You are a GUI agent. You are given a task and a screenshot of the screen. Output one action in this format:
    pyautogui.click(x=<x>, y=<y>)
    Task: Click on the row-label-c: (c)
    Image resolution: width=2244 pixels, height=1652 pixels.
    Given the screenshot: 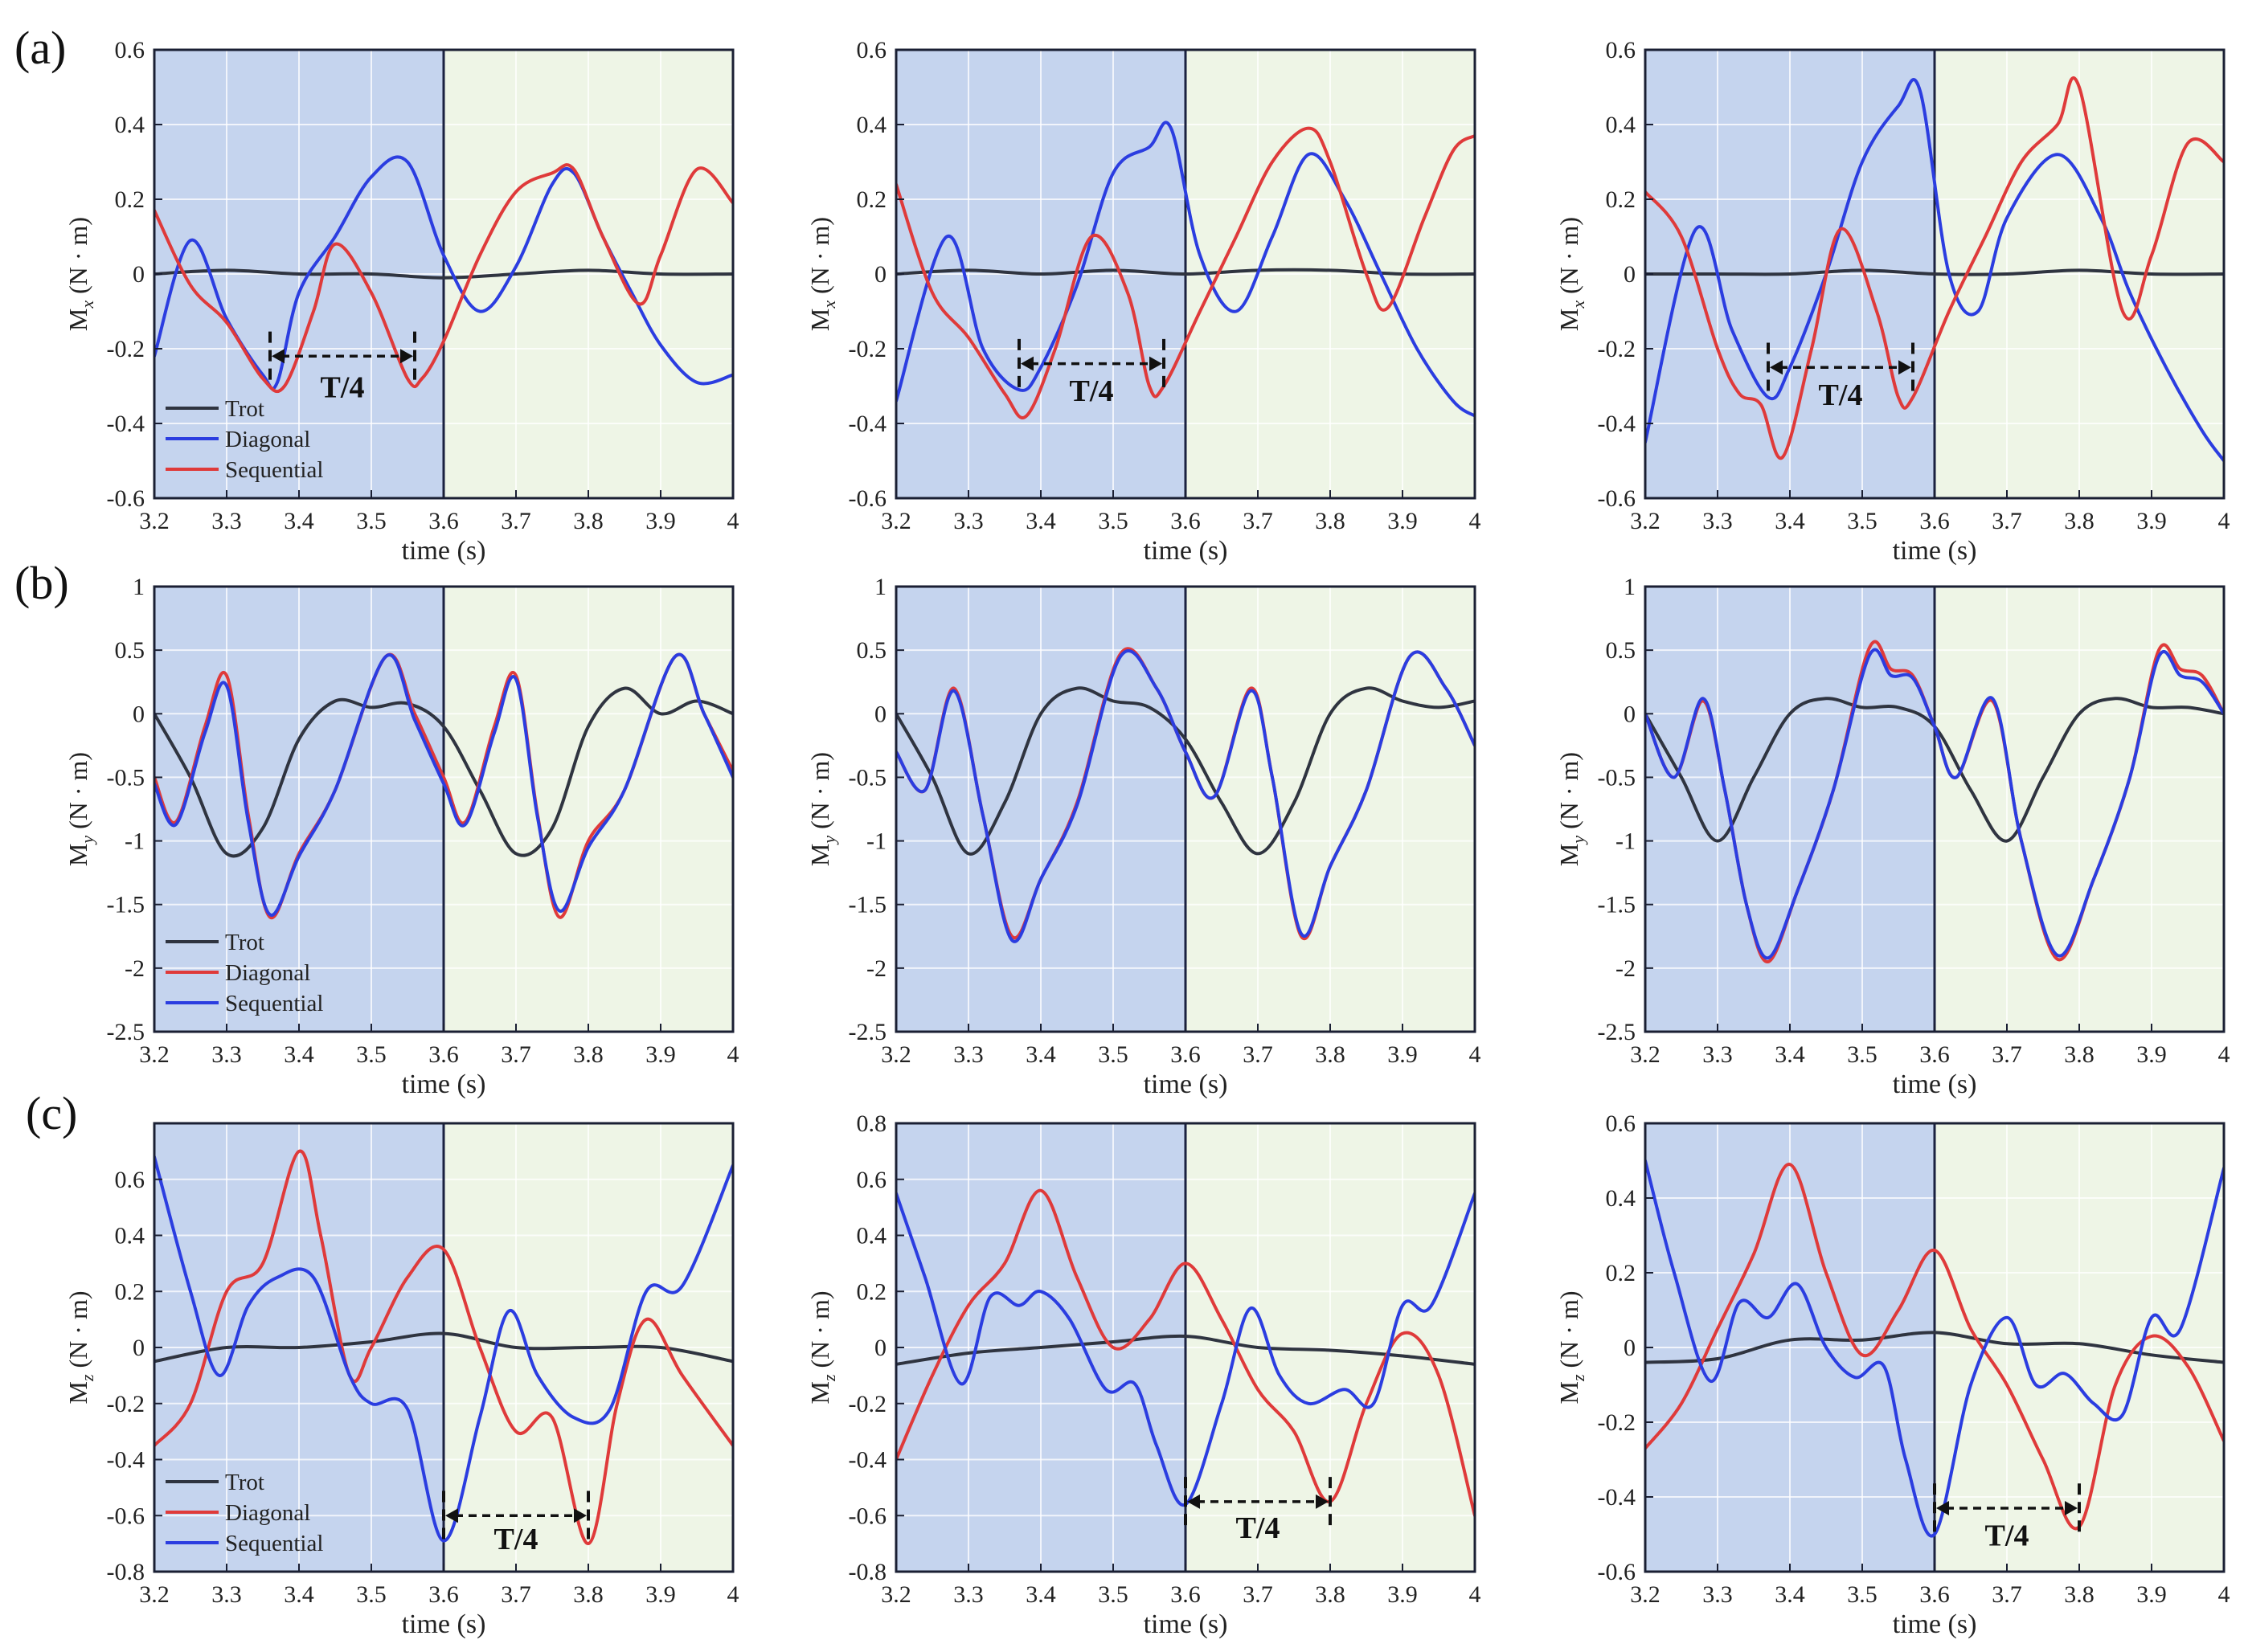 What is the action you would take?
    pyautogui.click(x=52, y=1113)
    